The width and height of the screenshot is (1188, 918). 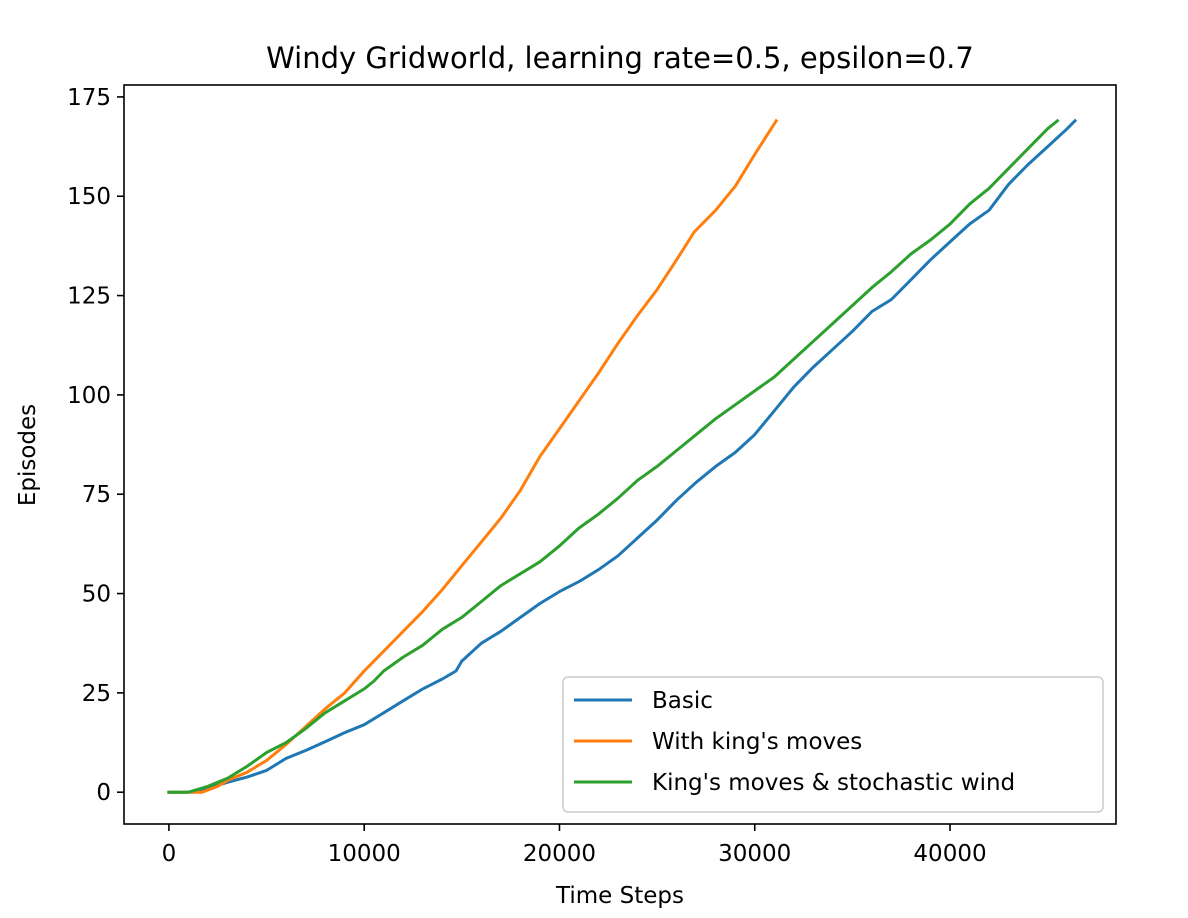 I want to click on legend-label-1: Basic, so click(x=682, y=701).